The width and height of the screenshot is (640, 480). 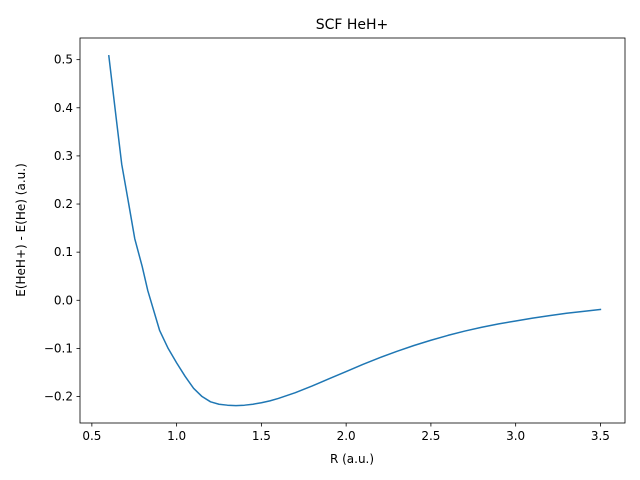 I want to click on y-tick-label: 0.0, so click(x=63, y=300).